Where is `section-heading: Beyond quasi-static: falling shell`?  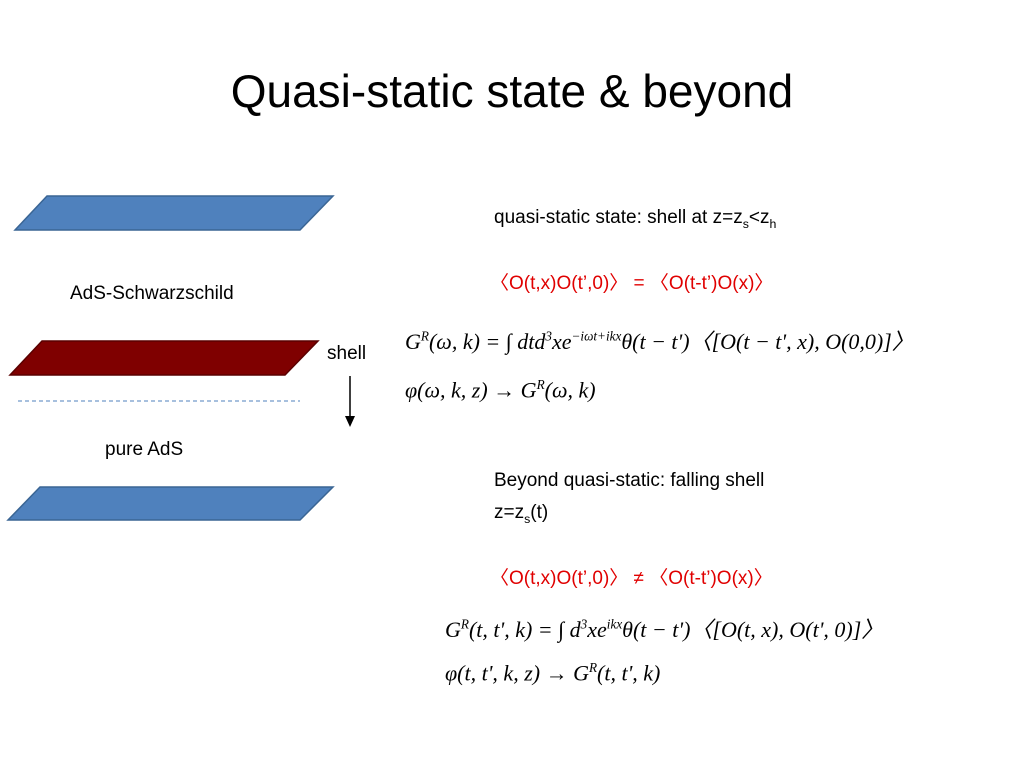 section-heading: Beyond quasi-static: falling shell is located at coordinates (629, 481).